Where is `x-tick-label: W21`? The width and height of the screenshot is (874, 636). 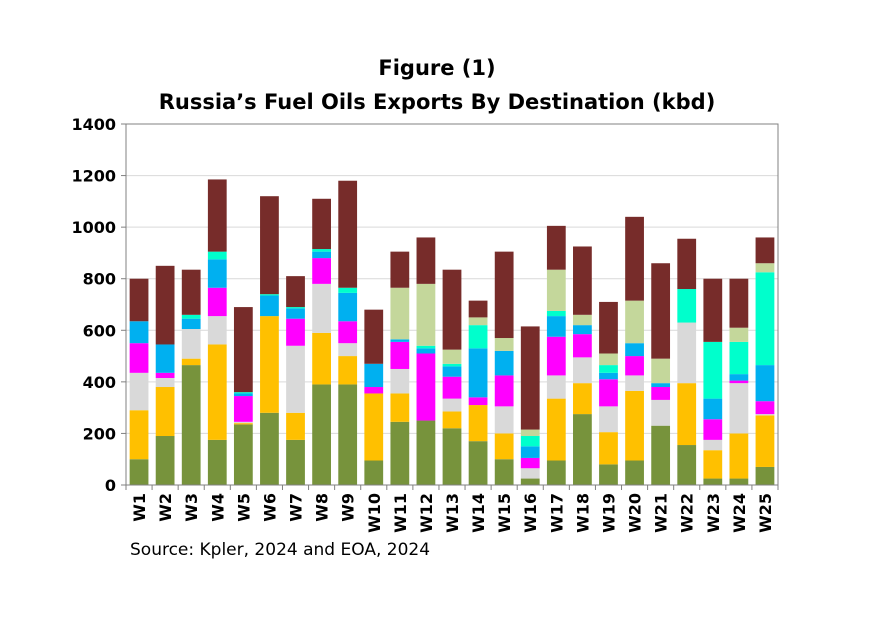 x-tick-label: W21 is located at coordinates (661, 513).